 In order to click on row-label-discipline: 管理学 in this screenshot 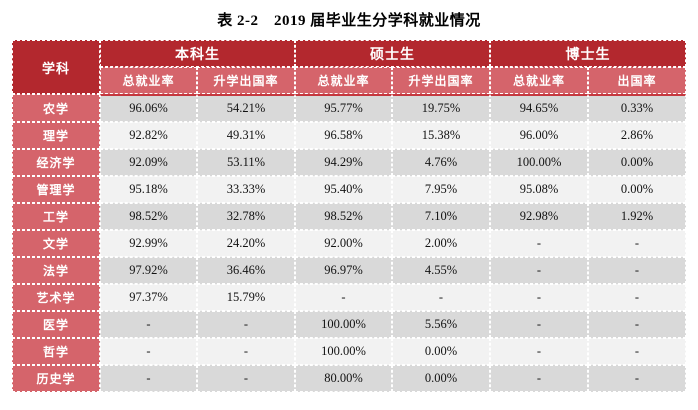, I will do `click(56, 189)`.